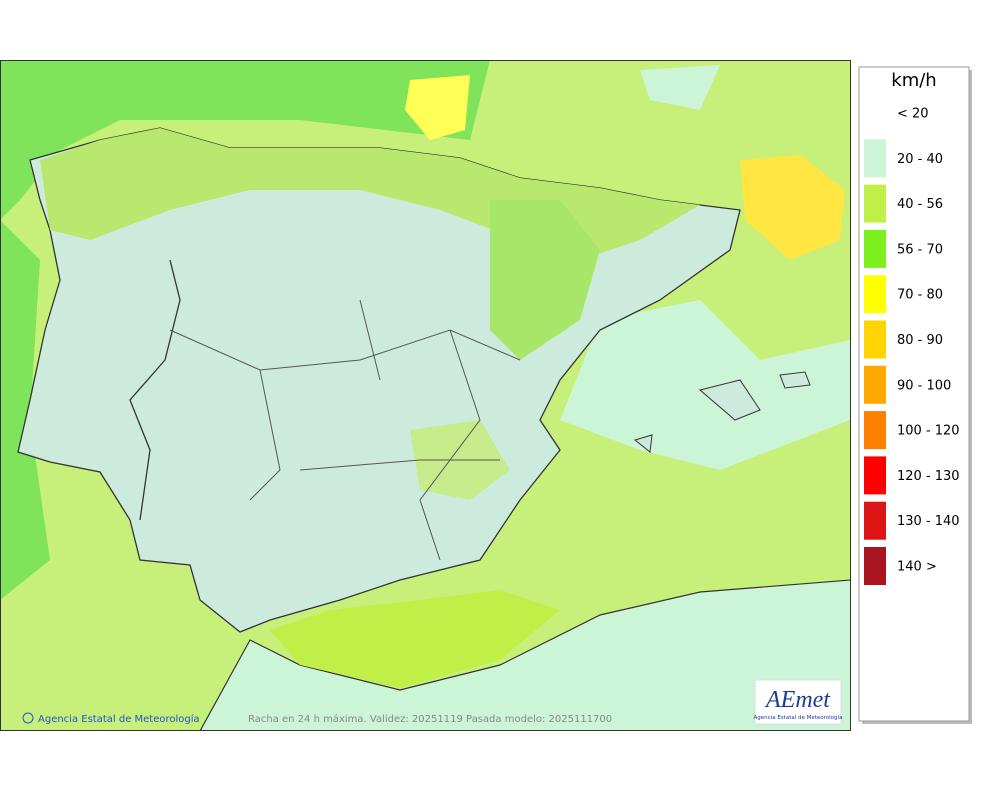  I want to click on logo: AEmet, so click(797, 700).